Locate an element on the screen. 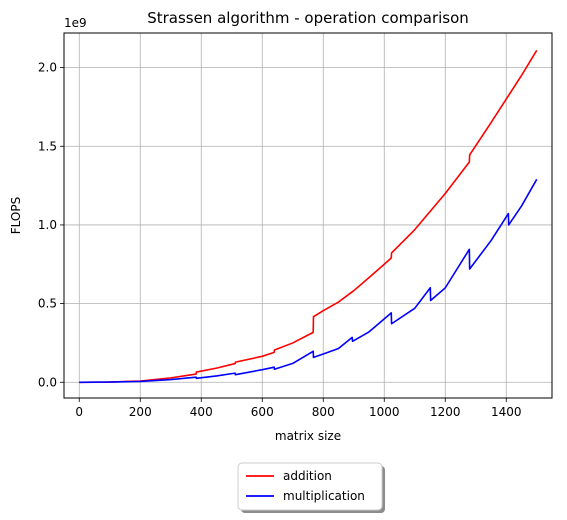 The width and height of the screenshot is (567, 520). x-tick-label: 600 is located at coordinates (262, 412).